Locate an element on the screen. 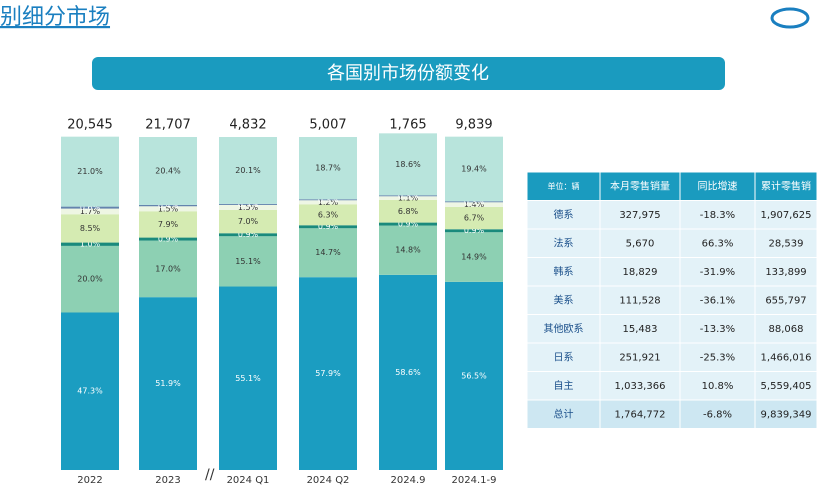  total-label: 21,707 is located at coordinates (168, 125).